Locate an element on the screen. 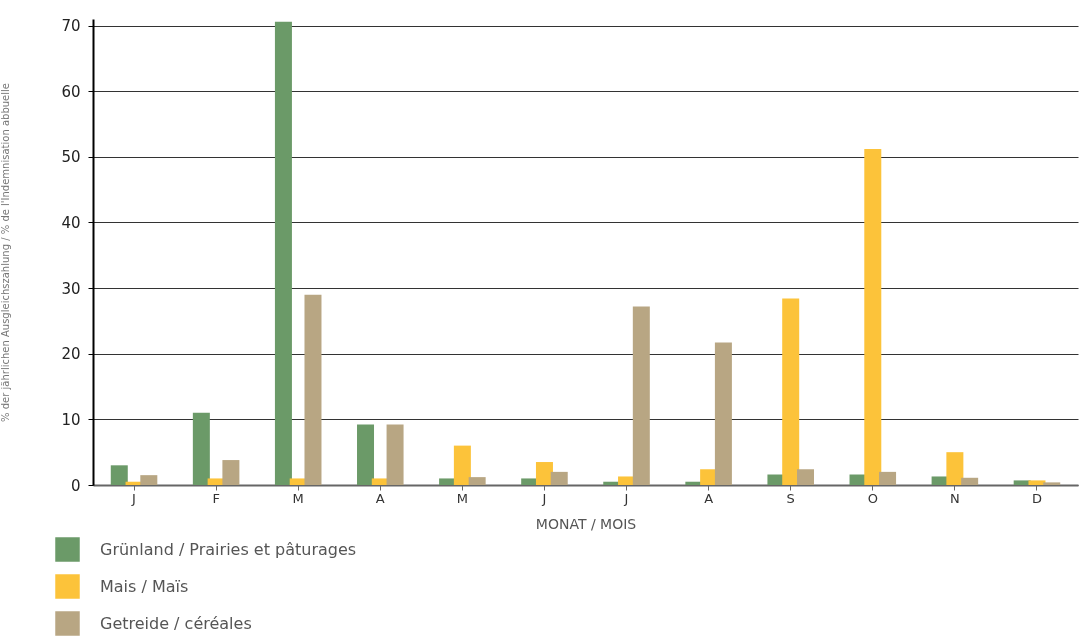 This screenshot has height=637, width=1080. y-tick-label: 30 is located at coordinates (71, 288).